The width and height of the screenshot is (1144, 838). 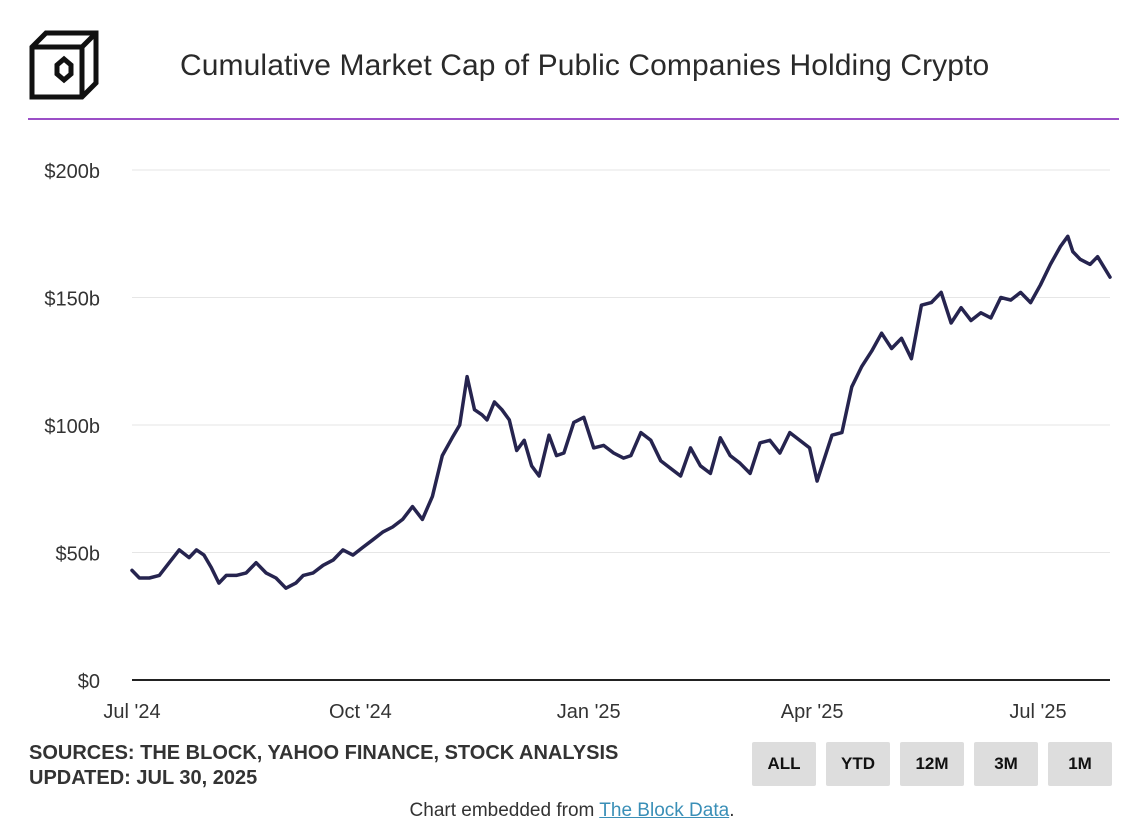 I want to click on range-ytd-button: YTD, so click(x=858, y=764).